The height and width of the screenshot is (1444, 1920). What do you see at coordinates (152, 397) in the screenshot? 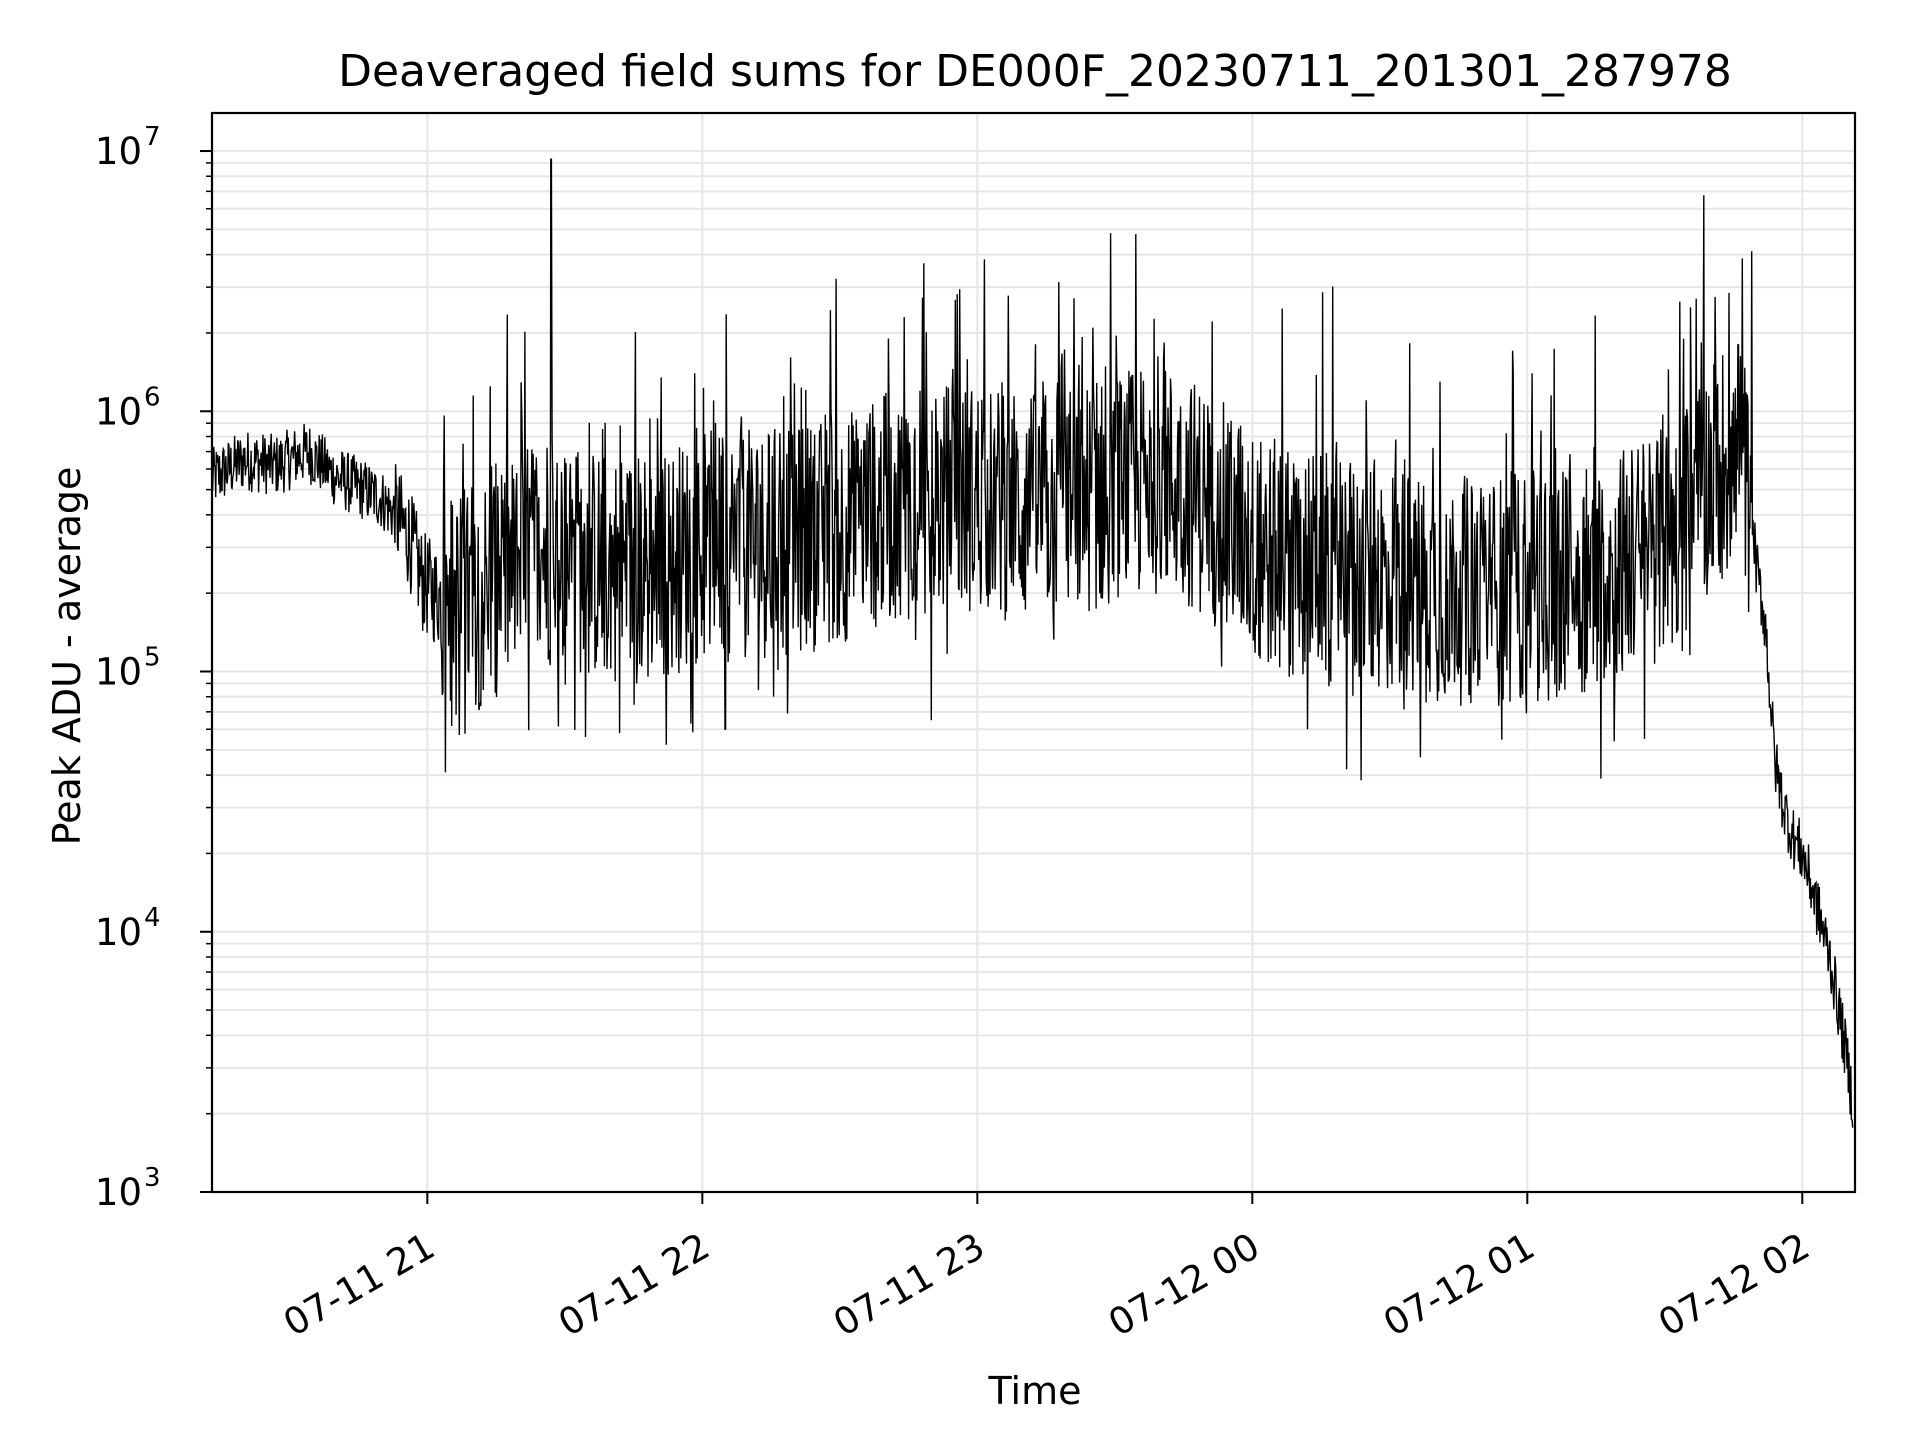
I see `y-tick-exponent: 6` at bounding box center [152, 397].